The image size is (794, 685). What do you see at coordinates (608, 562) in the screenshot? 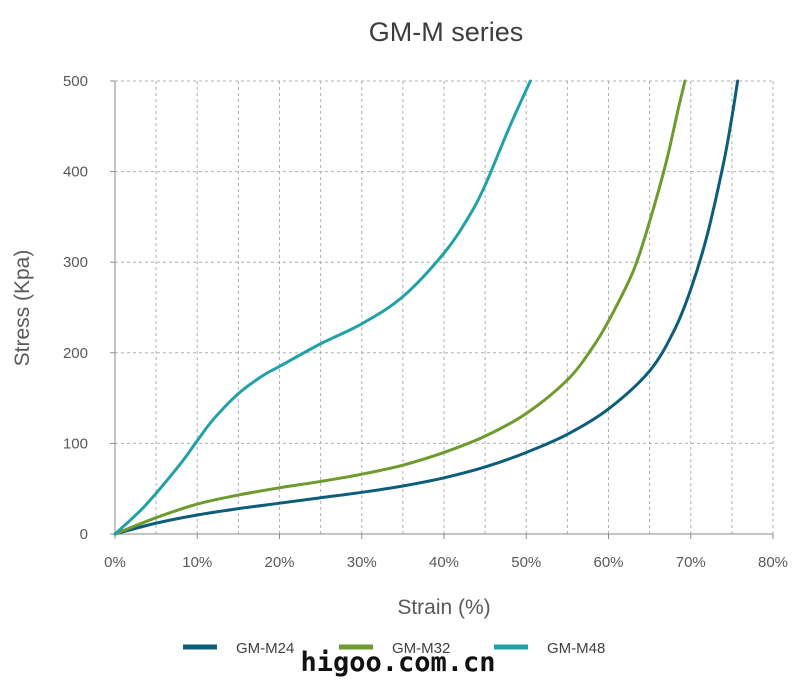
I see `x-tick-label: 60%` at bounding box center [608, 562].